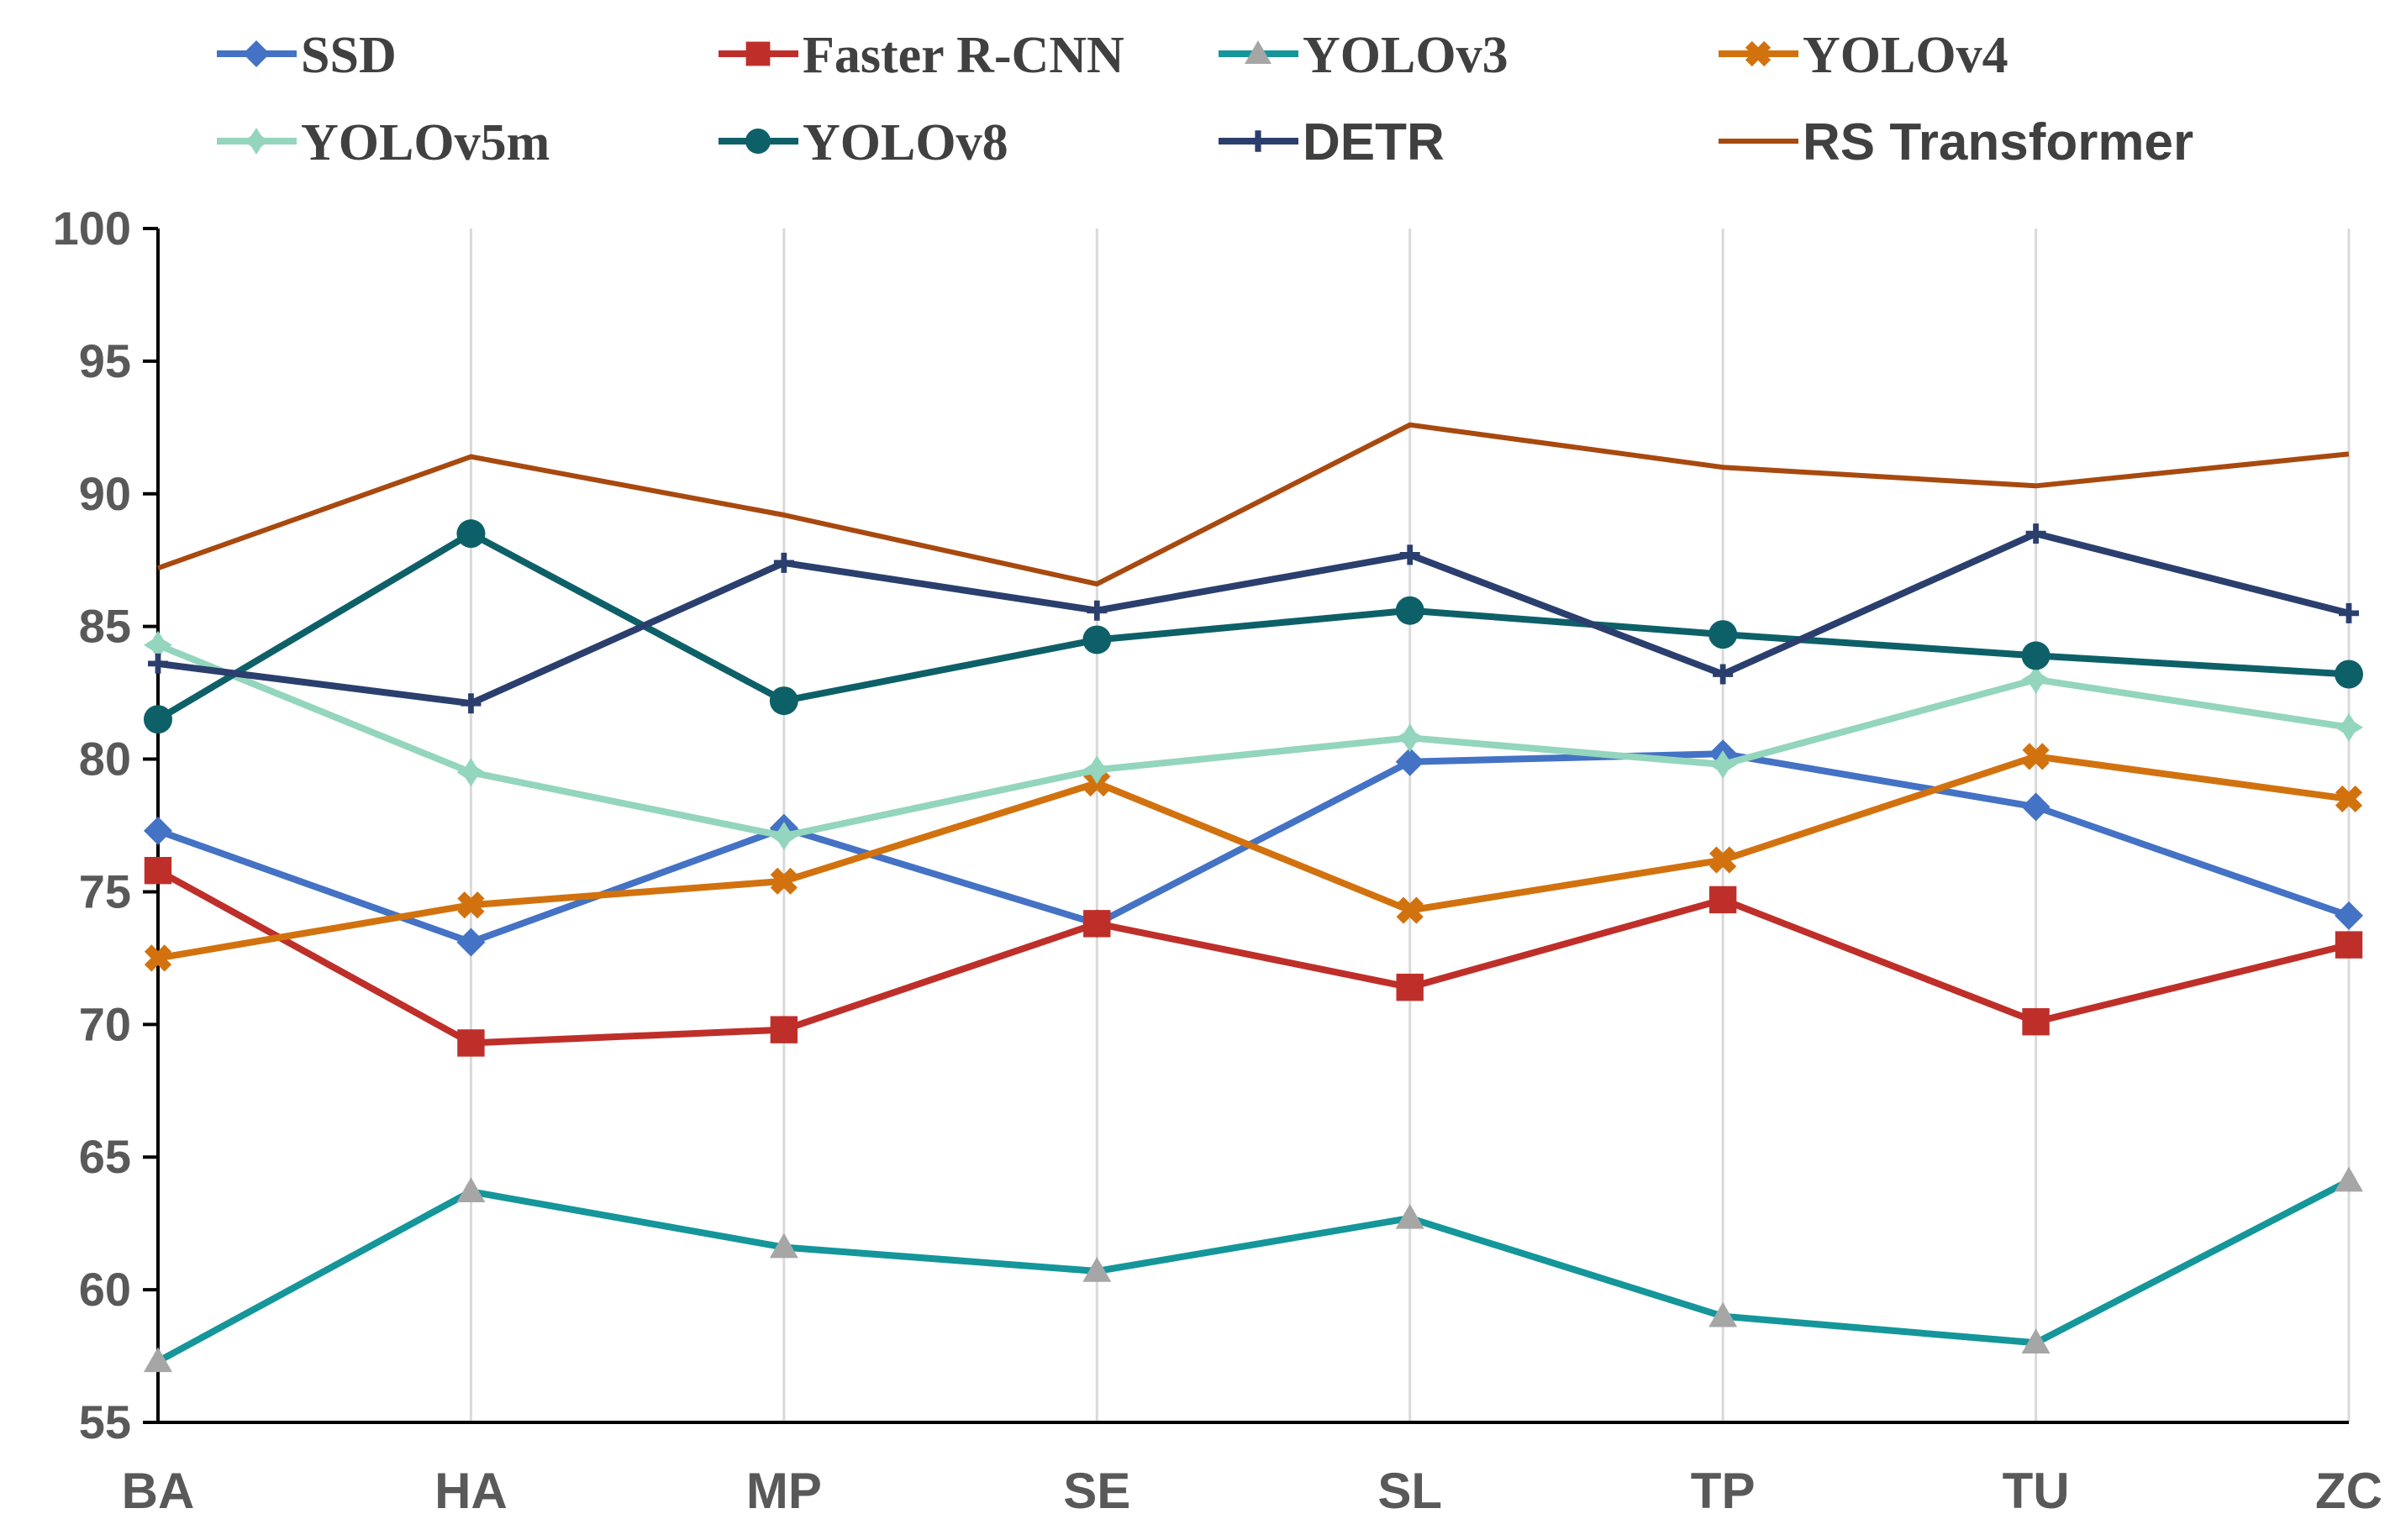  I want to click on x-tick-label-zc: ZC, so click(2348, 1491).